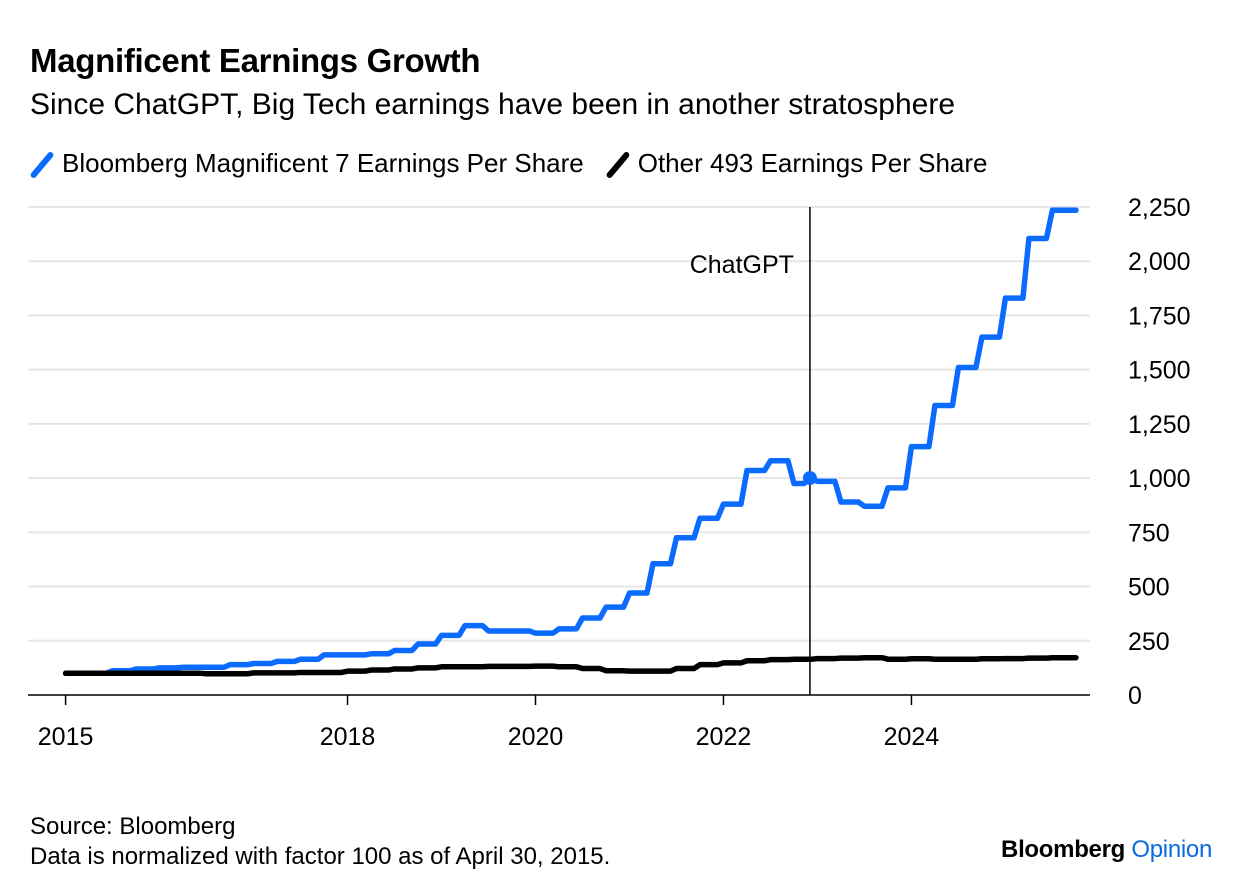 The image size is (1240, 894). What do you see at coordinates (1135, 696) in the screenshot?
I see `y-tick-label: 0` at bounding box center [1135, 696].